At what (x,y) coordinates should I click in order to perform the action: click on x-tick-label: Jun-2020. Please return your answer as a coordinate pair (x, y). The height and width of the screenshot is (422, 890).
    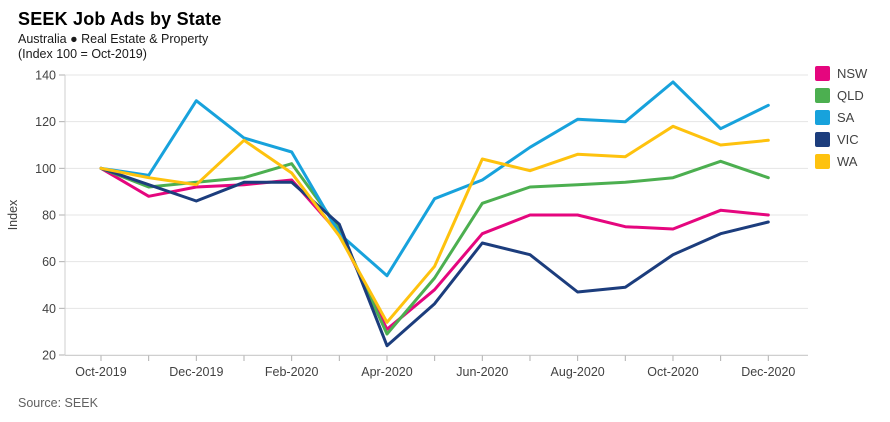
    Looking at the image, I should click on (482, 372).